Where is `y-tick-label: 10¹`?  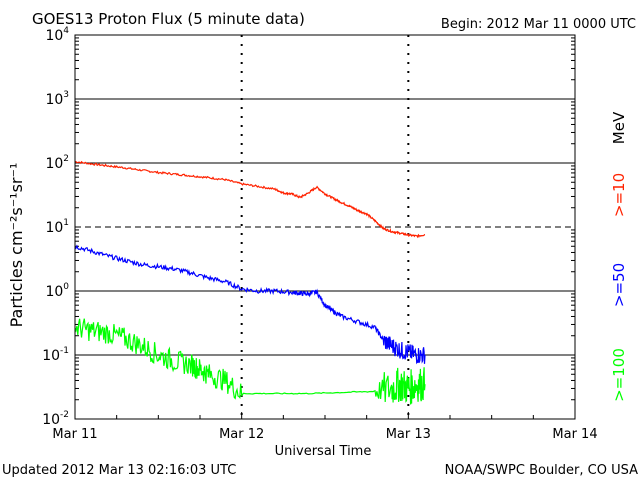
y-tick-label: 10¹ is located at coordinates (57, 227).